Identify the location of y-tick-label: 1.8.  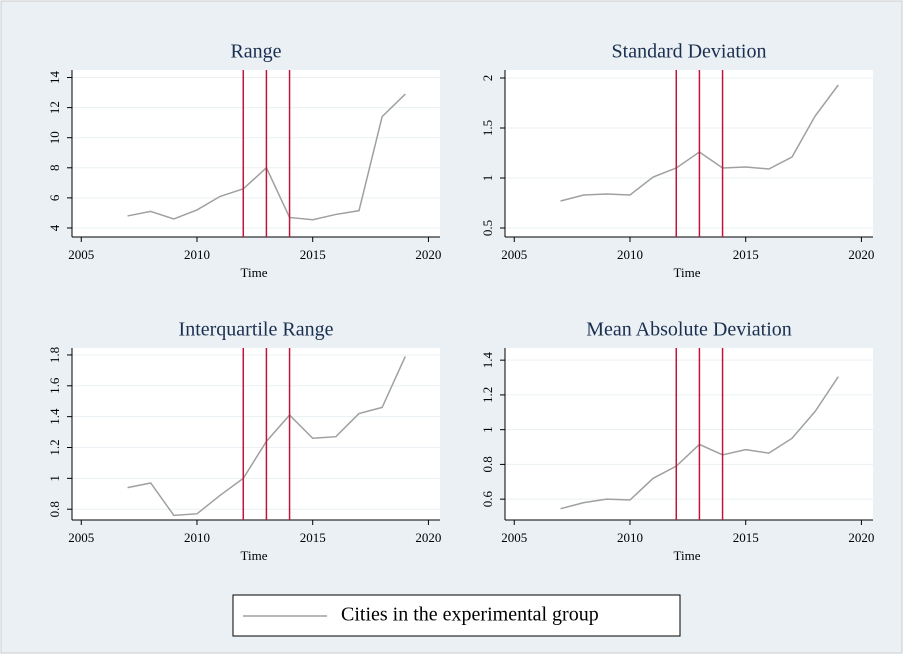
(54, 355).